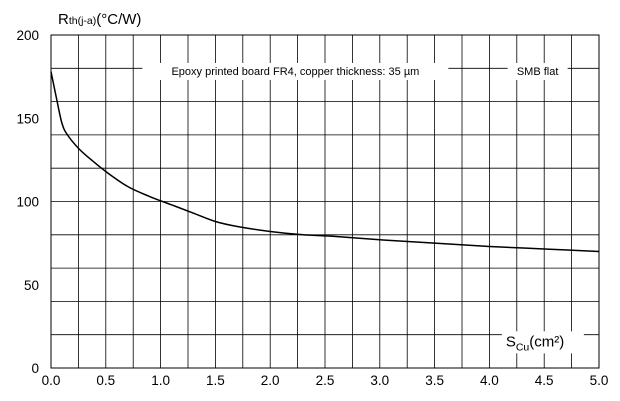 The width and height of the screenshot is (620, 401). I want to click on y-tick-label: 50, so click(31, 285).